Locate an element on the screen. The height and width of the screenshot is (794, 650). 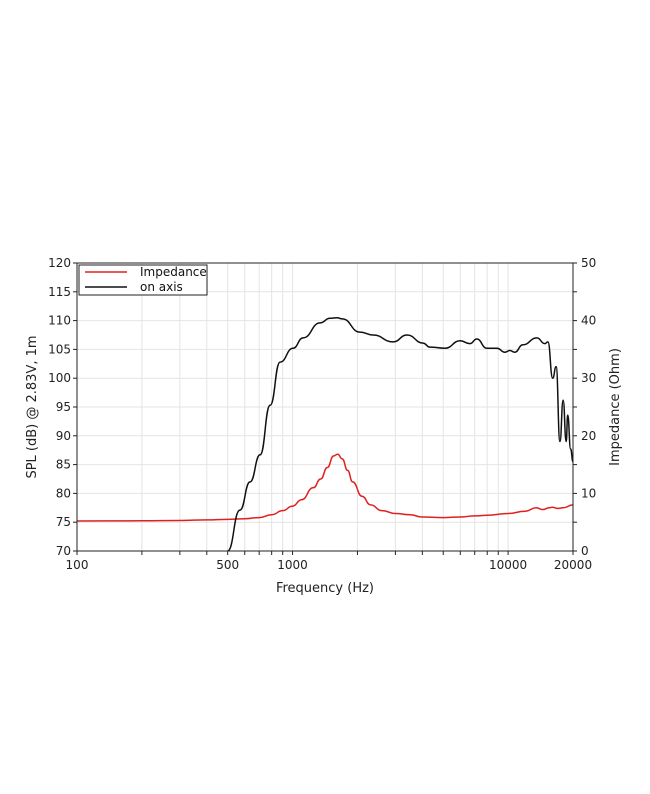
x-tick-label: 20000 is located at coordinates (573, 565).